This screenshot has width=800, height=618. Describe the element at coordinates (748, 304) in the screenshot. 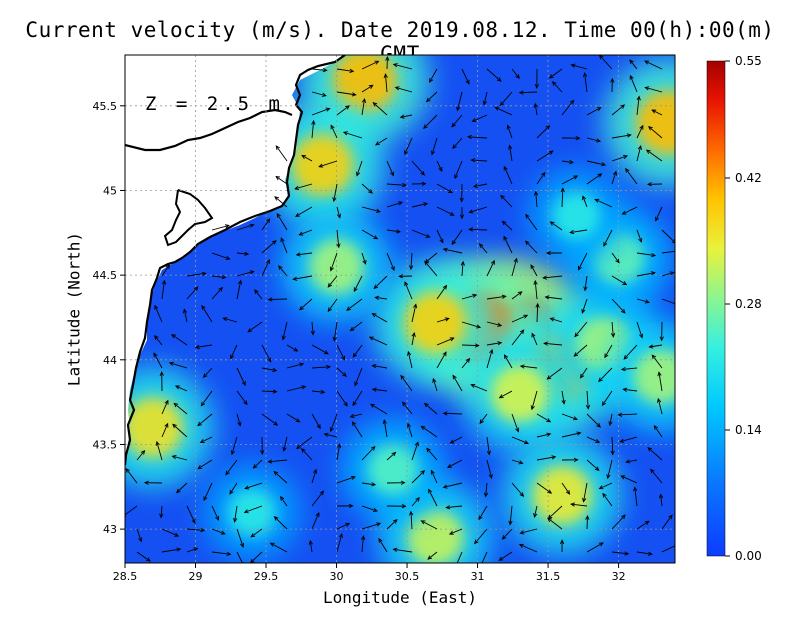

I see `colorbar-tick-label: 0.28` at that location.